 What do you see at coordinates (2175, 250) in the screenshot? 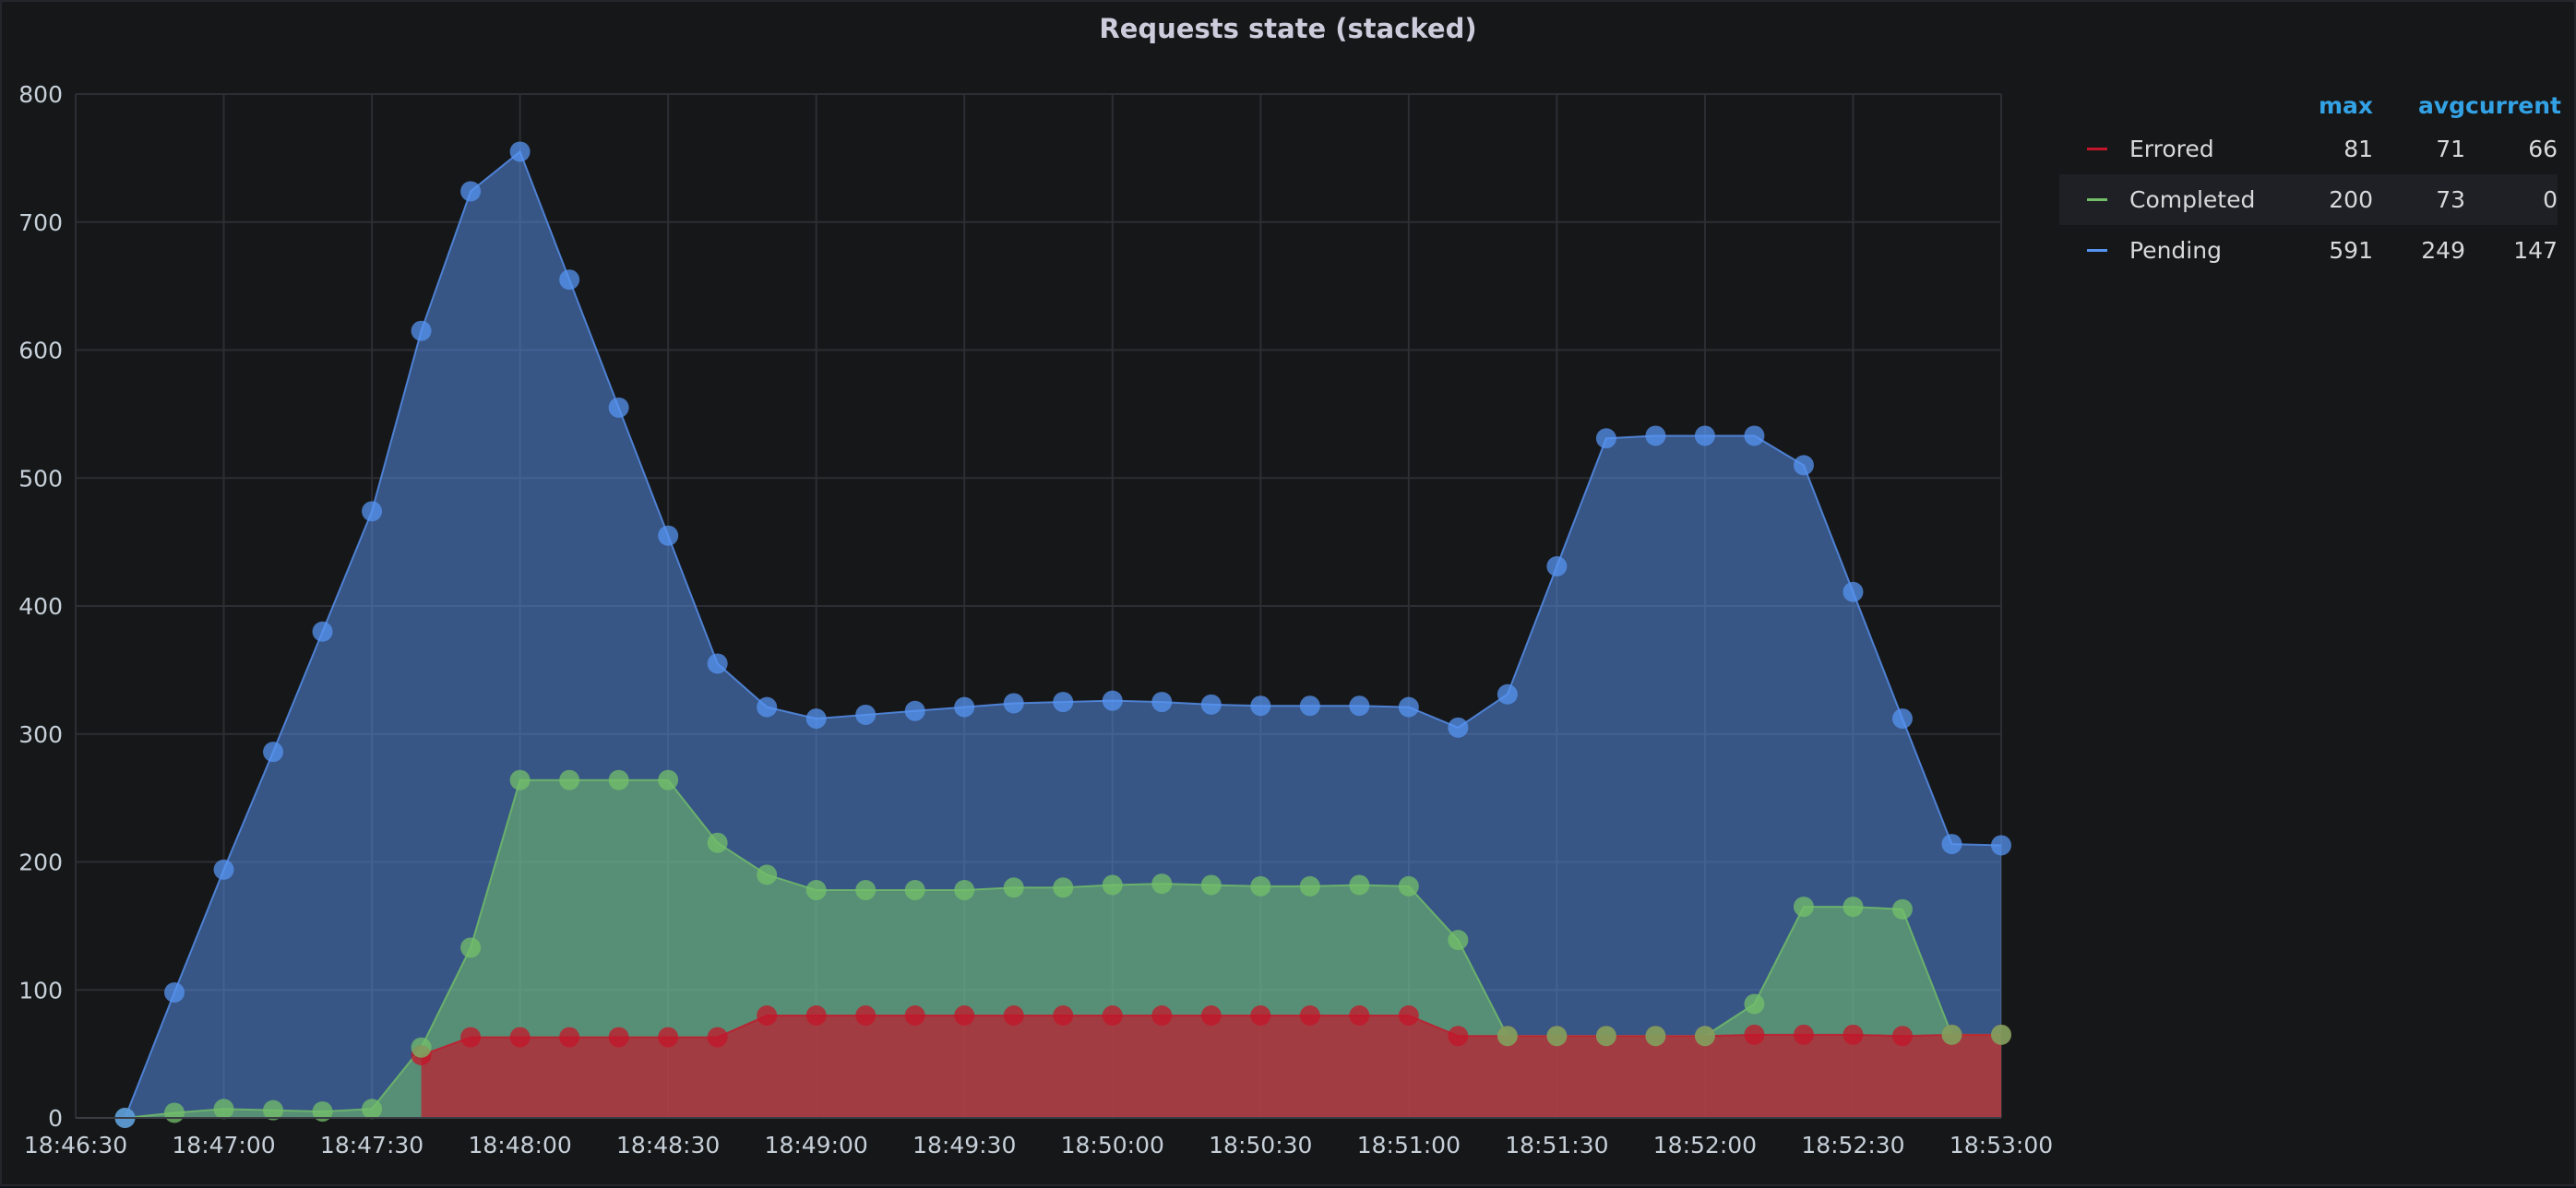
I see `legend-series-name: Pending` at bounding box center [2175, 250].